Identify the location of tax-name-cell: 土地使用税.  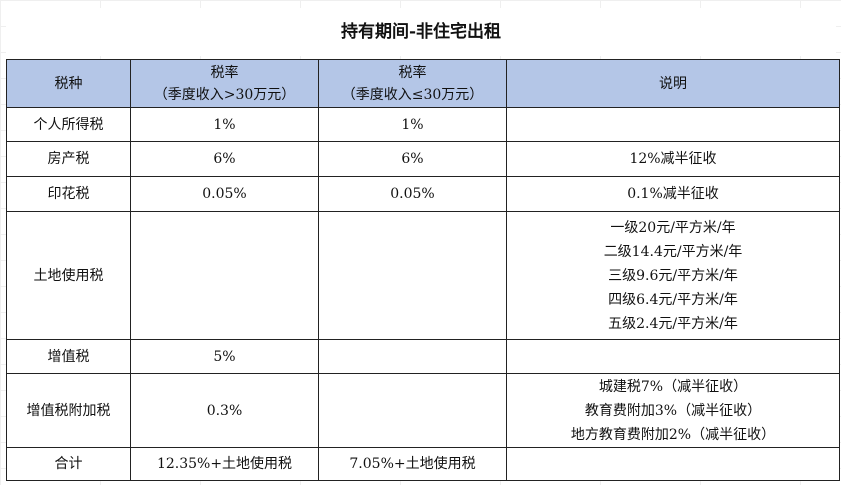
(68, 275).